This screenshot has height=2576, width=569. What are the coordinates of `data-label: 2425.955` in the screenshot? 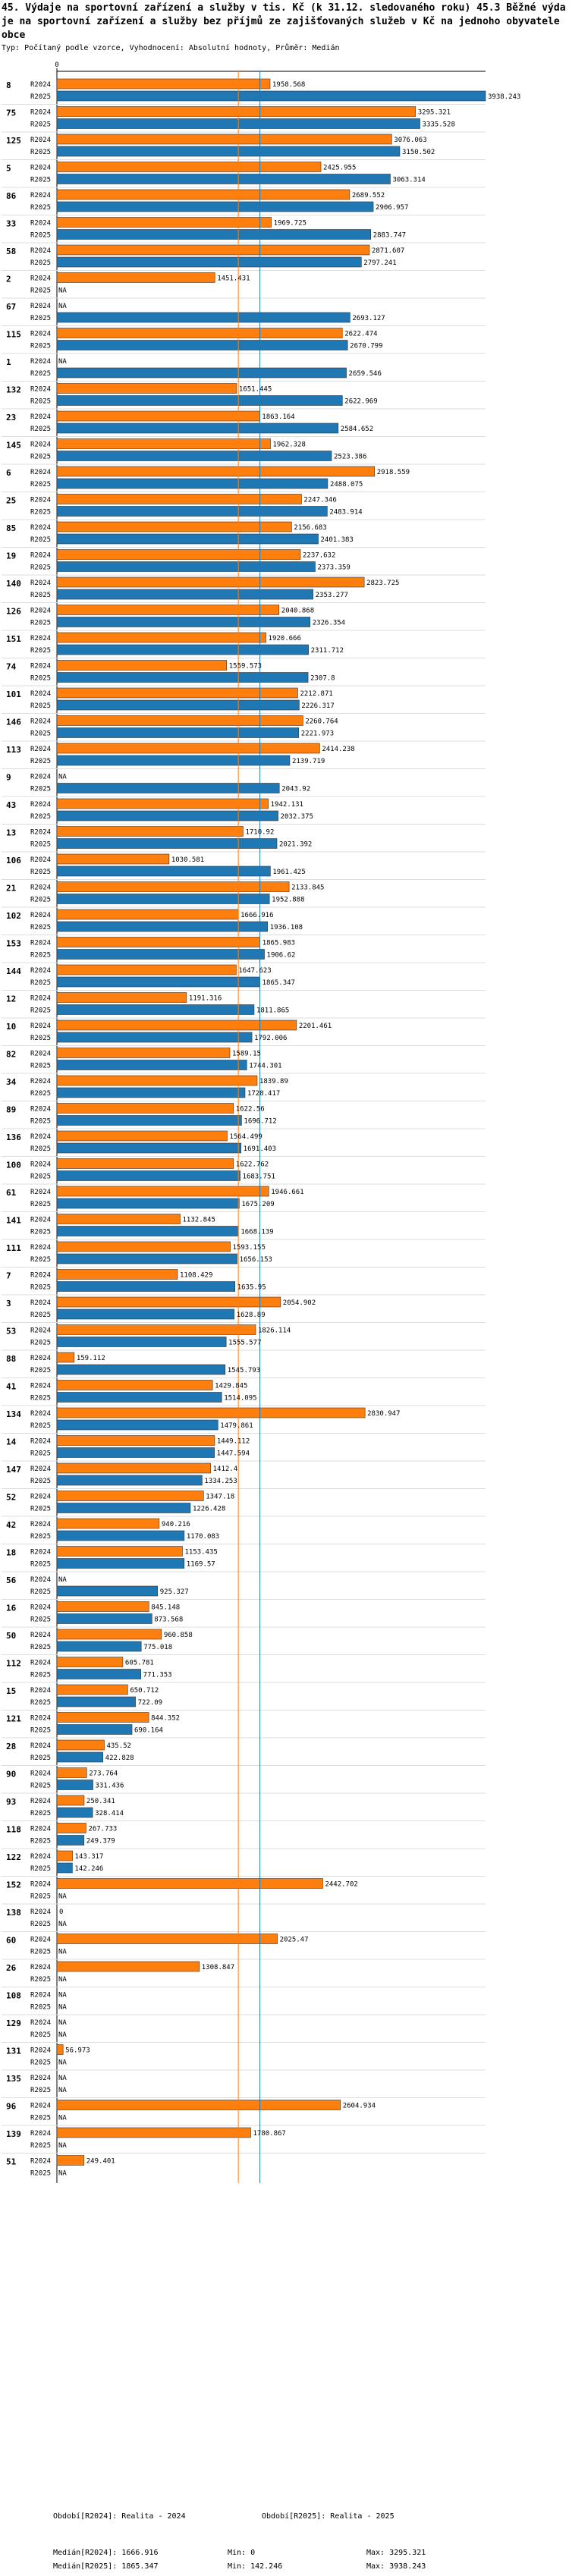 It's located at (339, 168).